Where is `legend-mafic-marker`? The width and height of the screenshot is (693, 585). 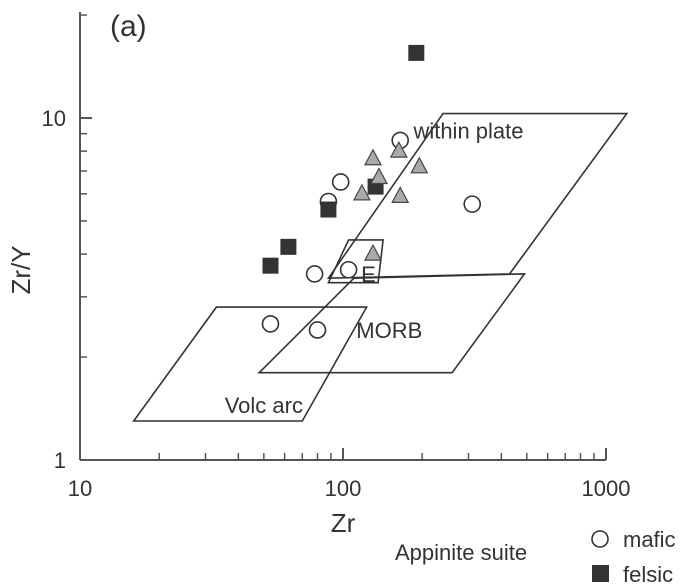
legend-mafic-marker is located at coordinates (600, 539).